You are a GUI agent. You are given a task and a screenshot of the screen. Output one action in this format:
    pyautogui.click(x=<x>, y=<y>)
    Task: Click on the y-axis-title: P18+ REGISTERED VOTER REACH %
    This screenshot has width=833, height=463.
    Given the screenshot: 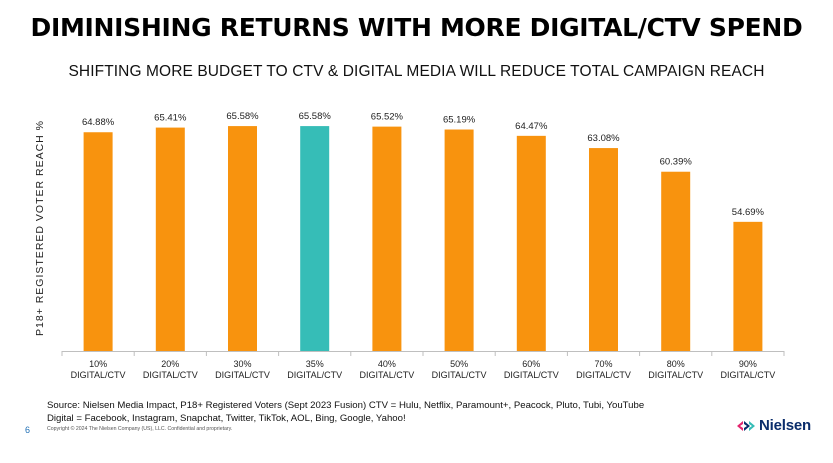 What is the action you would take?
    pyautogui.click(x=40, y=228)
    